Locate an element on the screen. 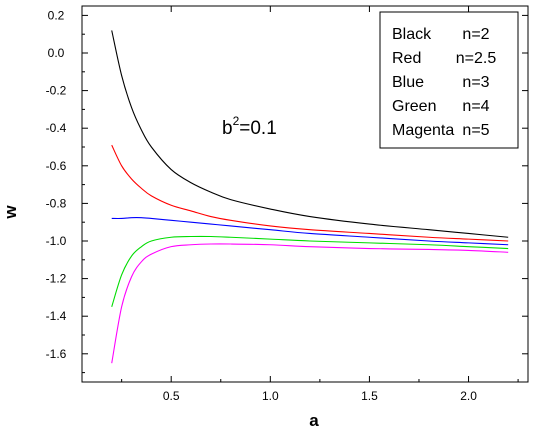 The width and height of the screenshot is (542, 434). y-tick-label: -1.0 is located at coordinates (56, 241).